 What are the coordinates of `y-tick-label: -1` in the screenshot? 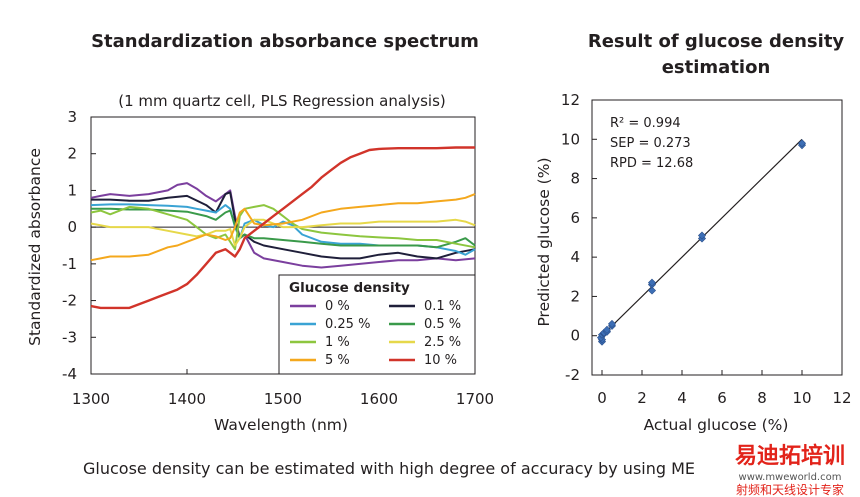 It's located at (69, 264).